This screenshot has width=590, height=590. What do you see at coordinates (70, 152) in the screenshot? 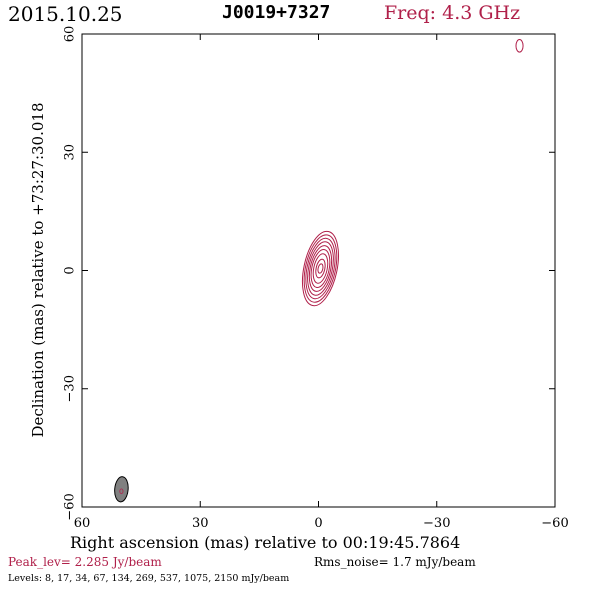
I see `y-tick-label: 30` at bounding box center [70, 152].